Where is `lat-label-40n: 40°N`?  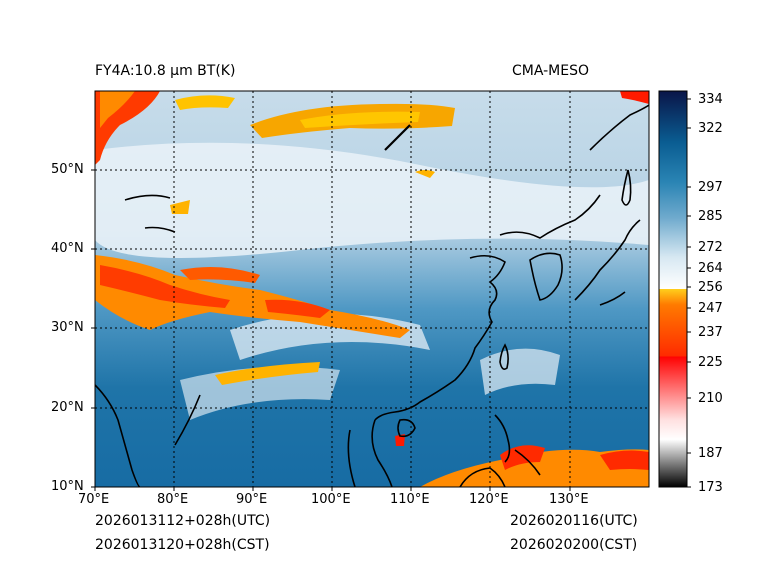
lat-label-40n: 40°N is located at coordinates (67, 248).